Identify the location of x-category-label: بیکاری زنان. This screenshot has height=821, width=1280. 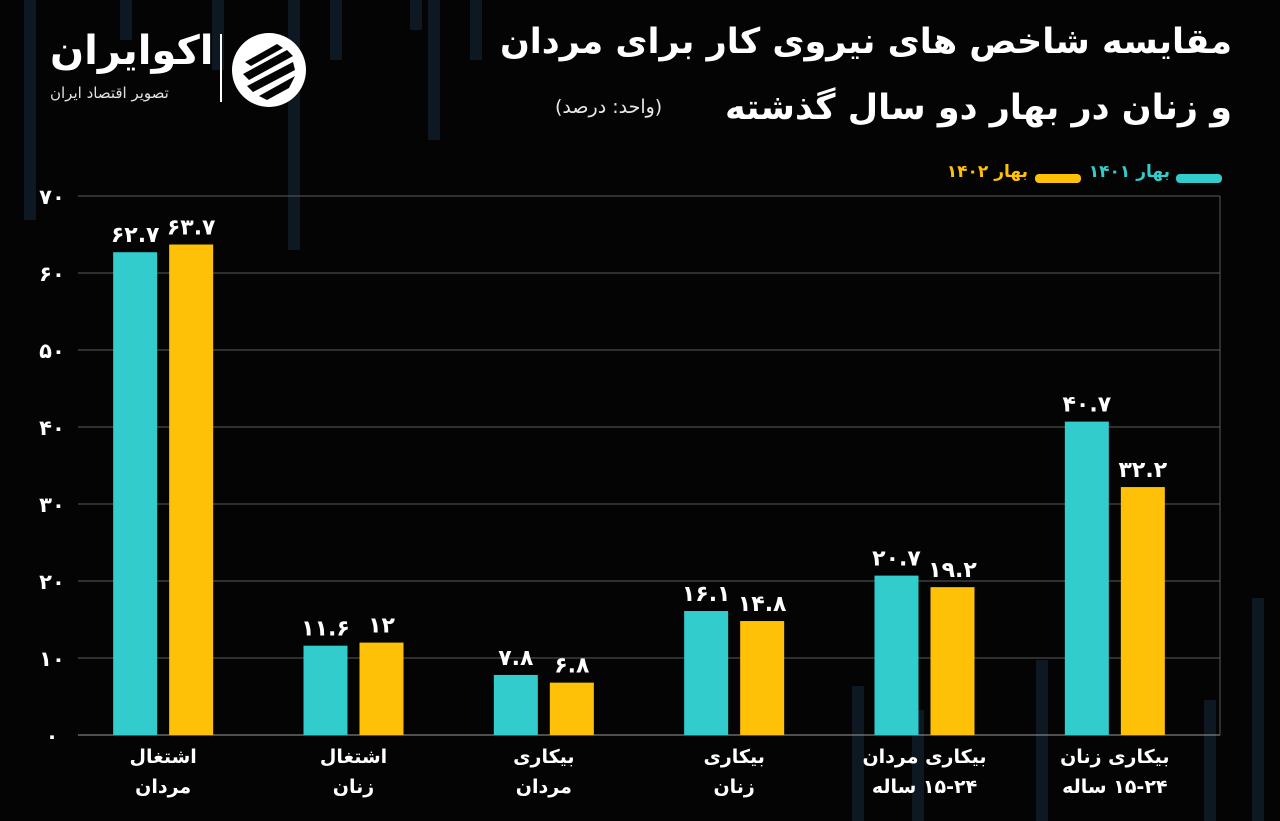
(734, 772).